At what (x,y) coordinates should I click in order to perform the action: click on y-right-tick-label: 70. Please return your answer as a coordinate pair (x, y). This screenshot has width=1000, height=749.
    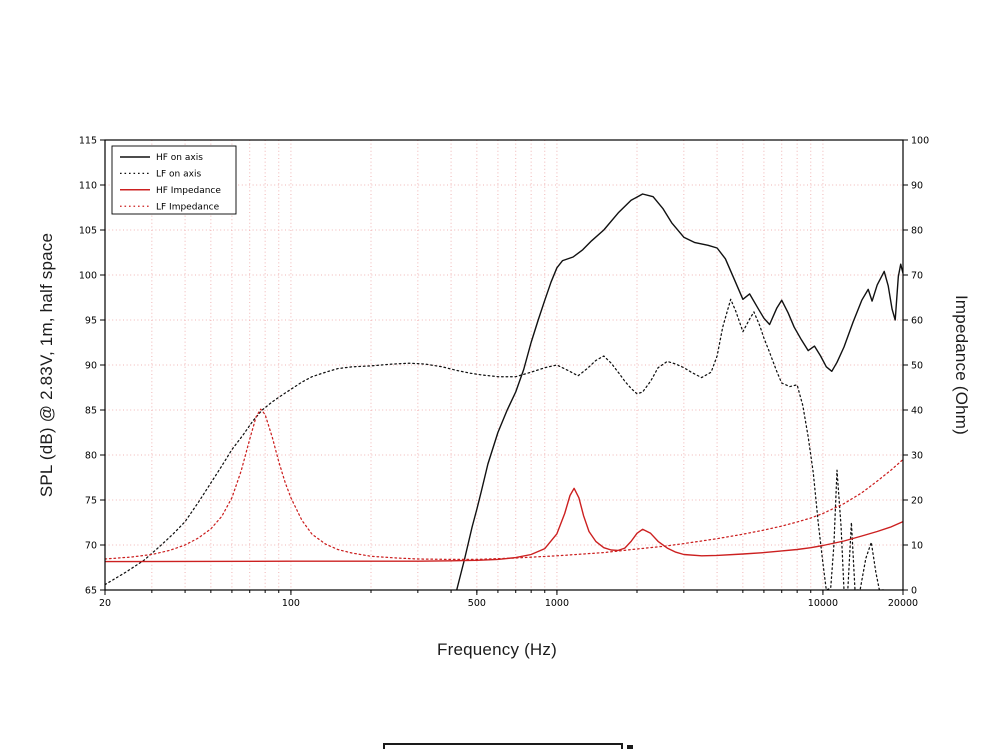
    Looking at the image, I should click on (917, 276).